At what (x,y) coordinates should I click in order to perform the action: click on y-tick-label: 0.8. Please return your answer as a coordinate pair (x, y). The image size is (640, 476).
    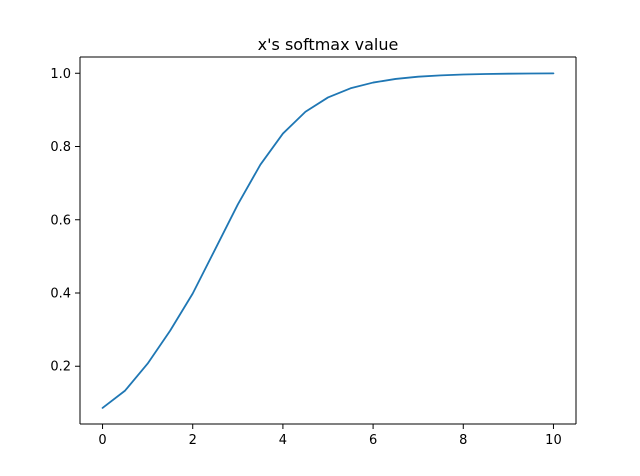
    Looking at the image, I should click on (60, 147).